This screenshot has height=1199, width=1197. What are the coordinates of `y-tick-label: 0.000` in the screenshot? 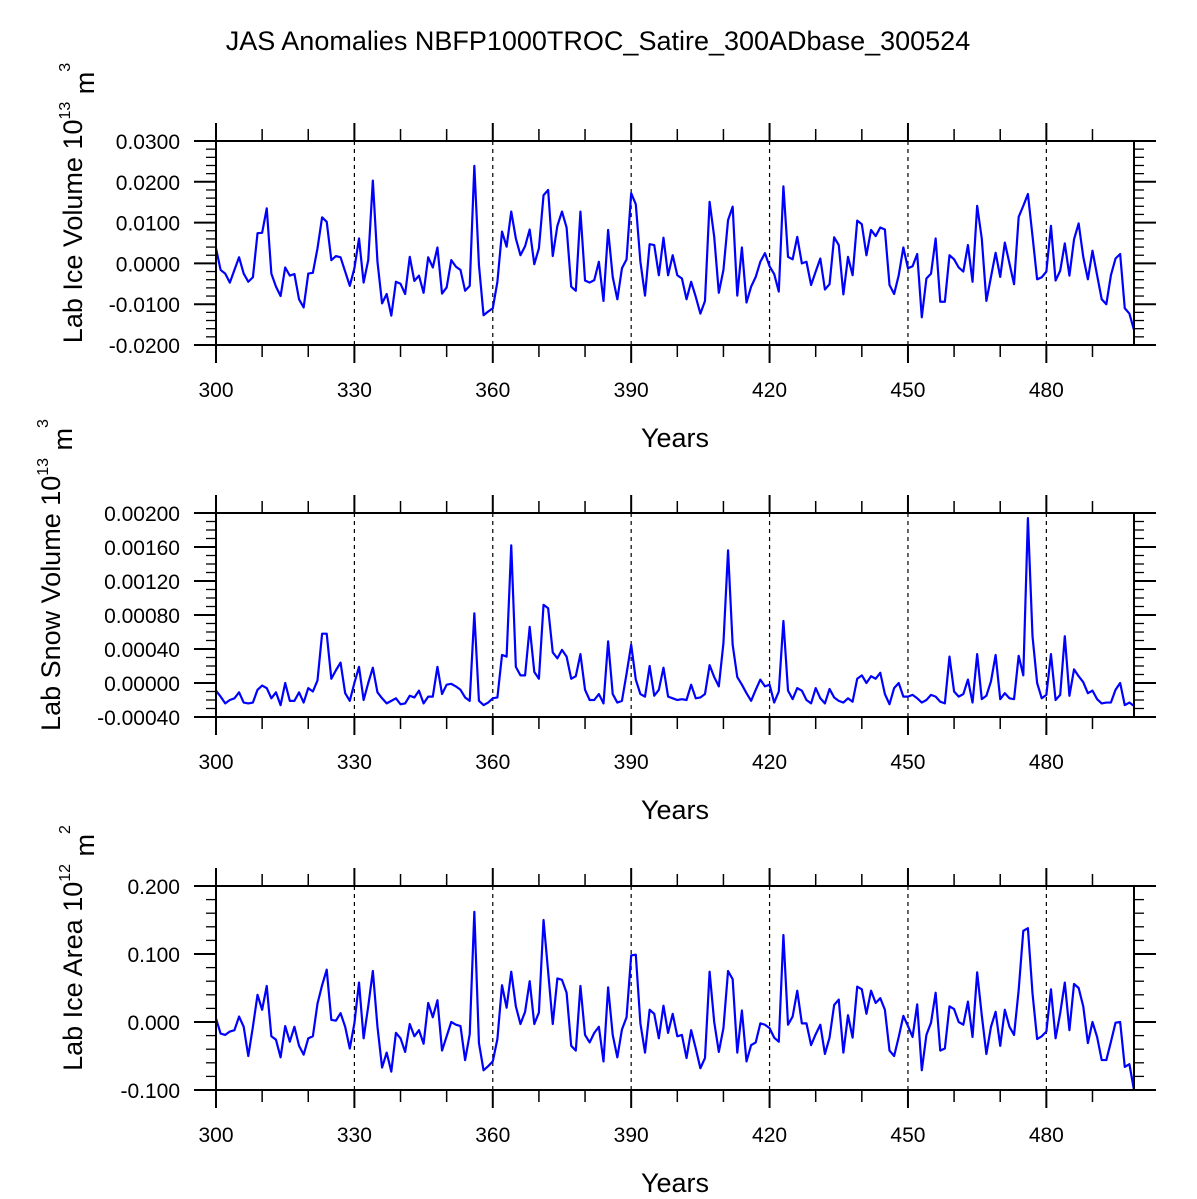 It's located at (153, 1023).